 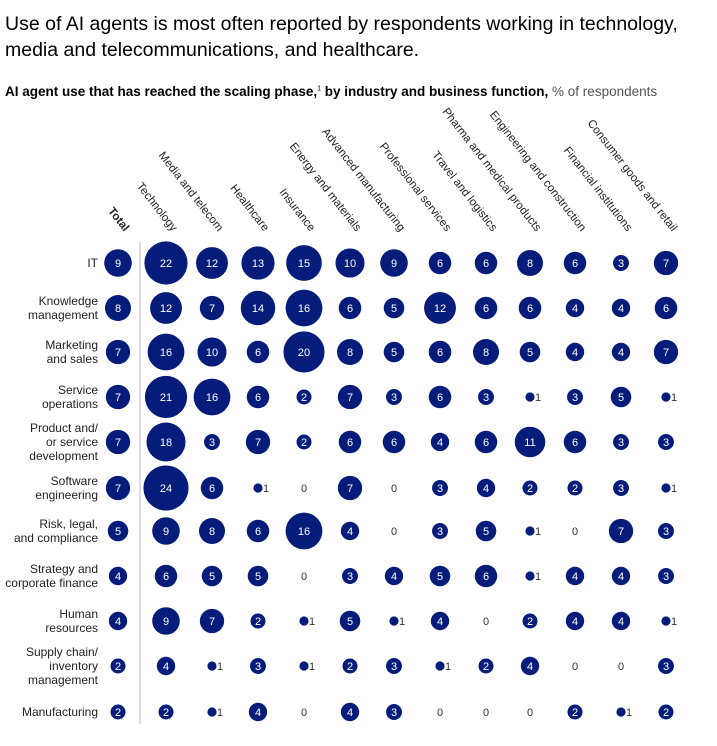 What do you see at coordinates (92, 263) in the screenshot?
I see `row-label: IT` at bounding box center [92, 263].